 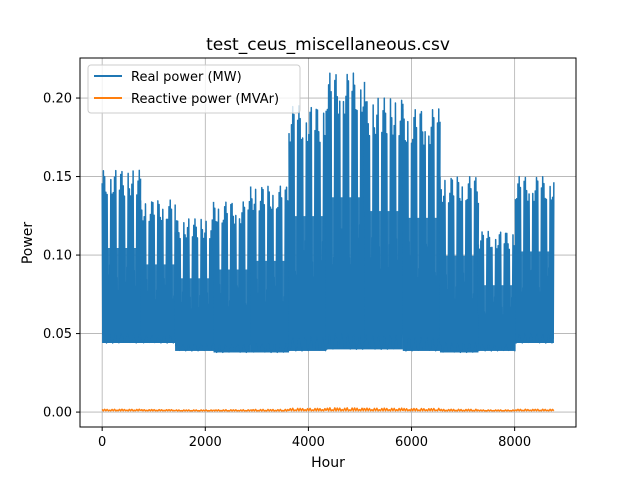 What do you see at coordinates (57, 177) in the screenshot?
I see `y-tick-label: 0.15` at bounding box center [57, 177].